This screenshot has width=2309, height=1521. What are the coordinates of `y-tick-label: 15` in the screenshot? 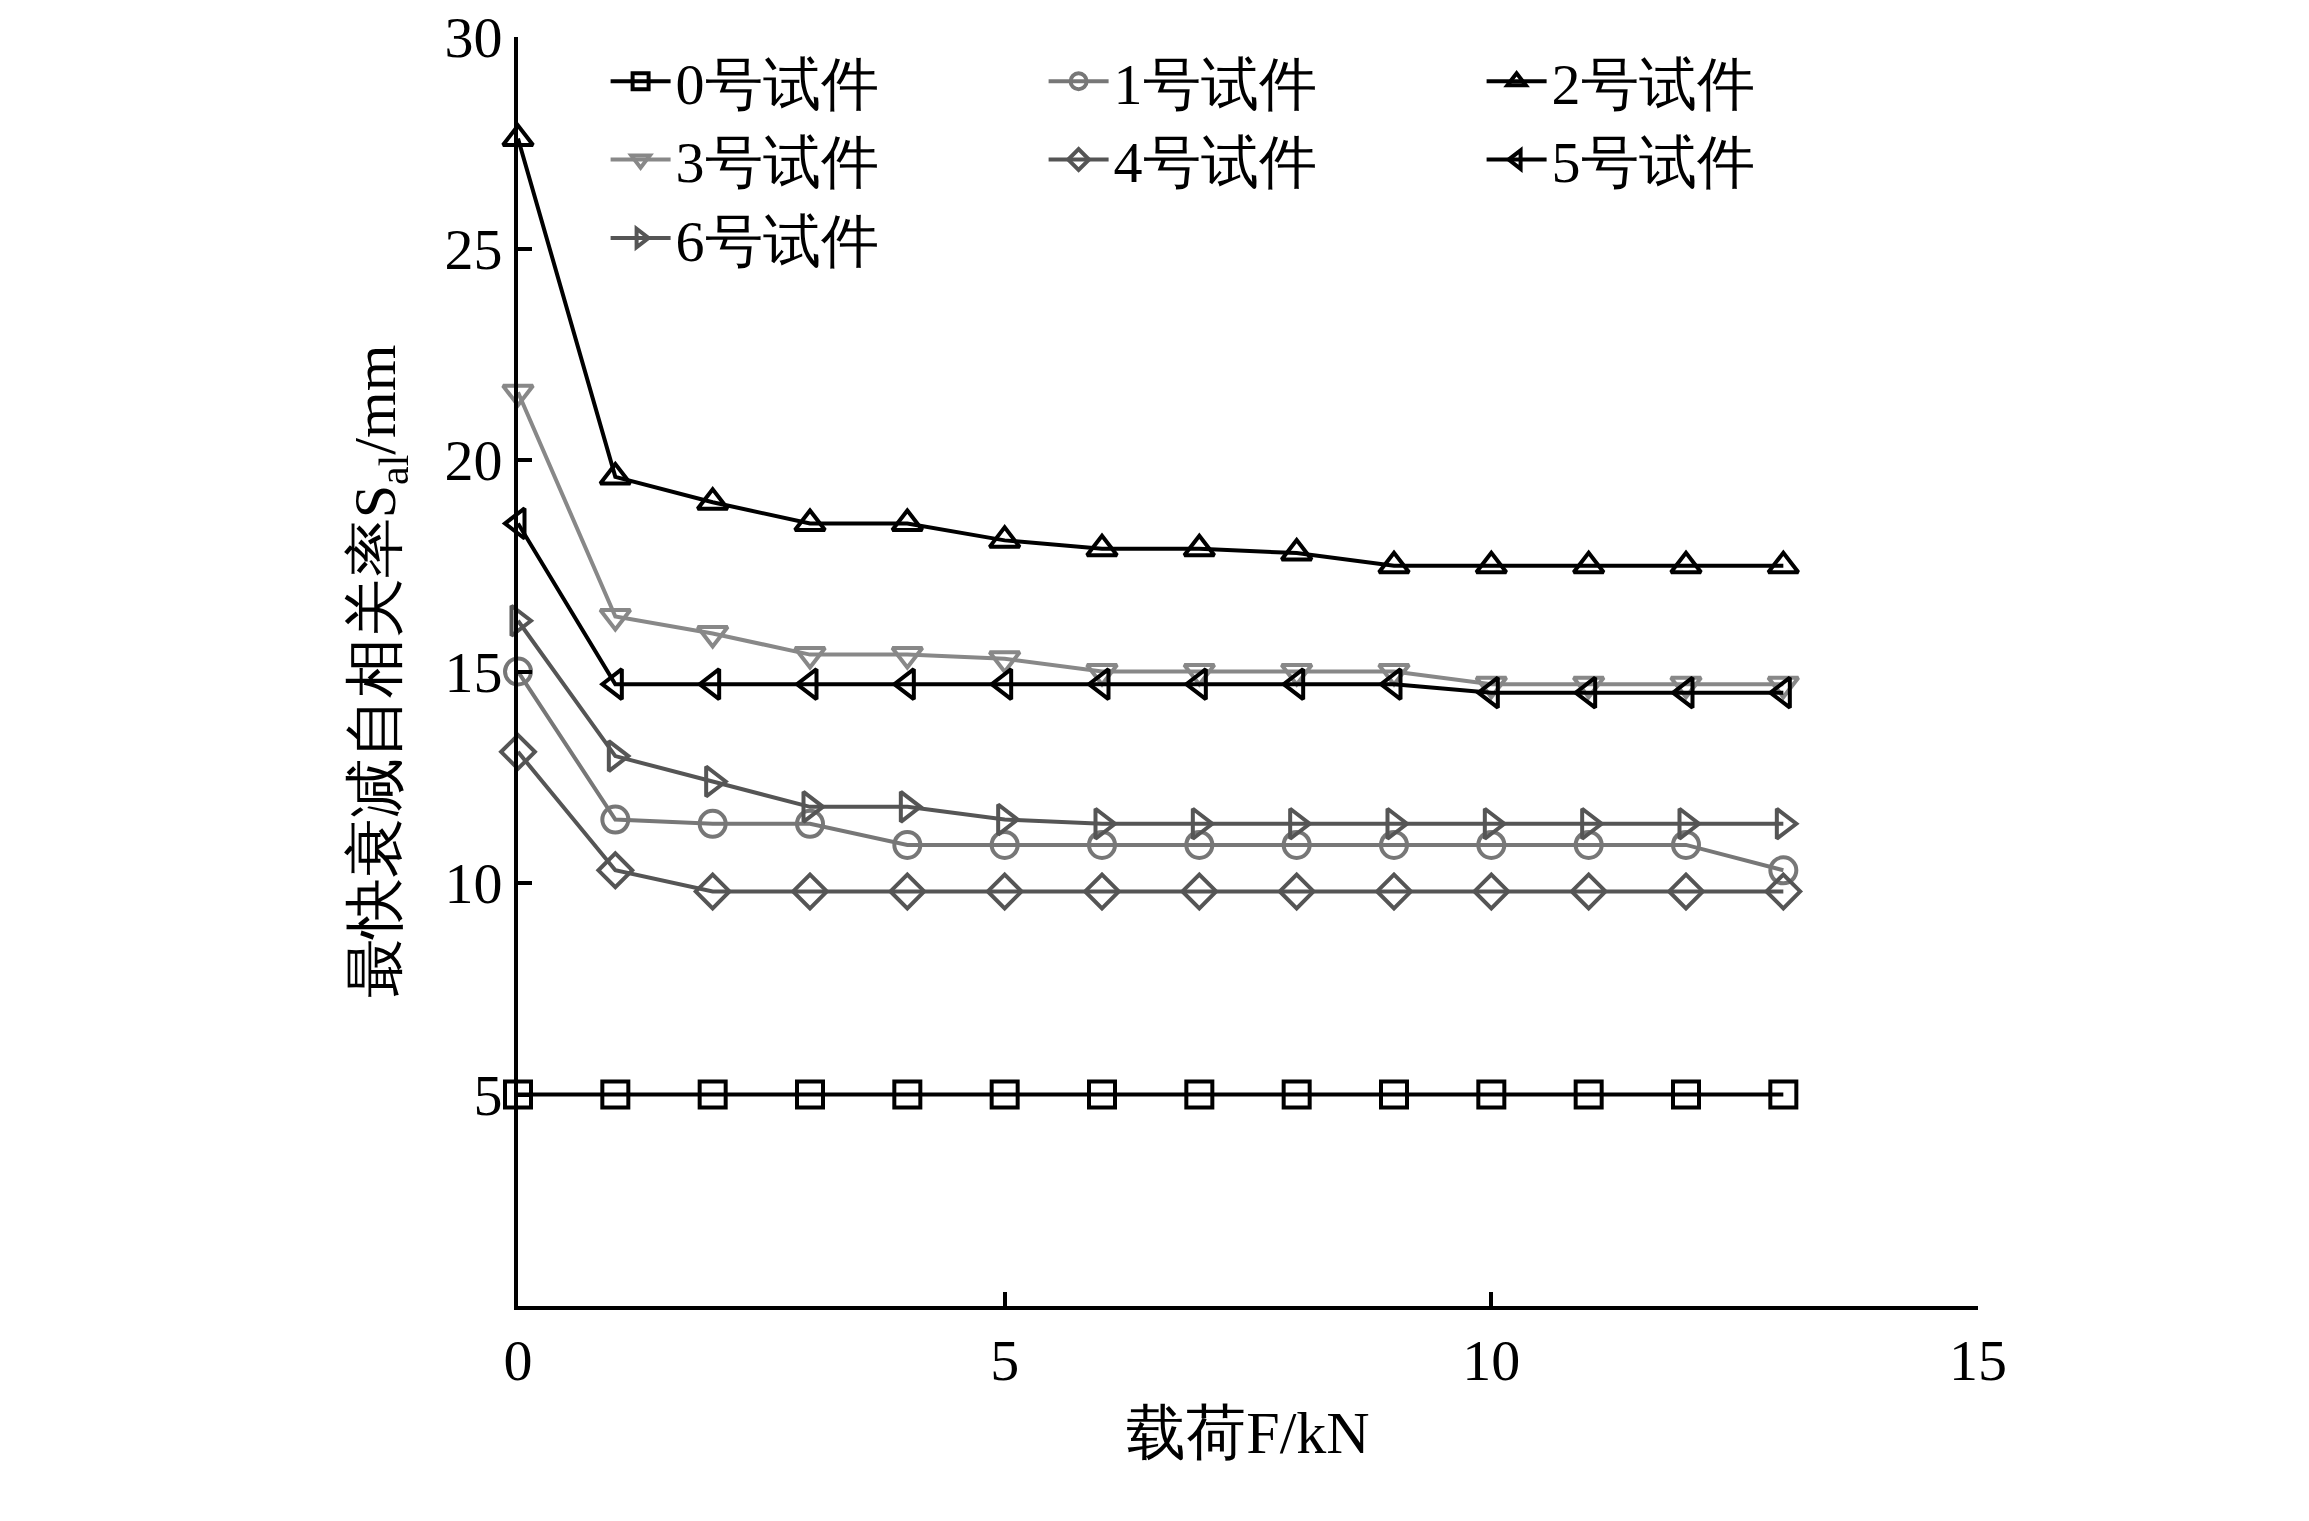 It's located at (473, 672).